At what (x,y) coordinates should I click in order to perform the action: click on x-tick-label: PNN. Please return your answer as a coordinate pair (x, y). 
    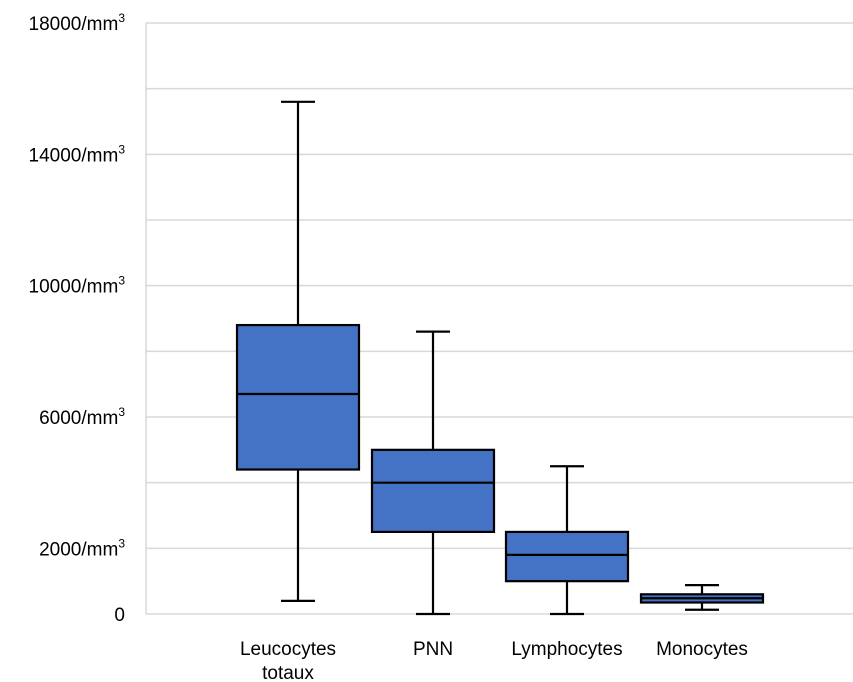
    Looking at the image, I should click on (433, 649).